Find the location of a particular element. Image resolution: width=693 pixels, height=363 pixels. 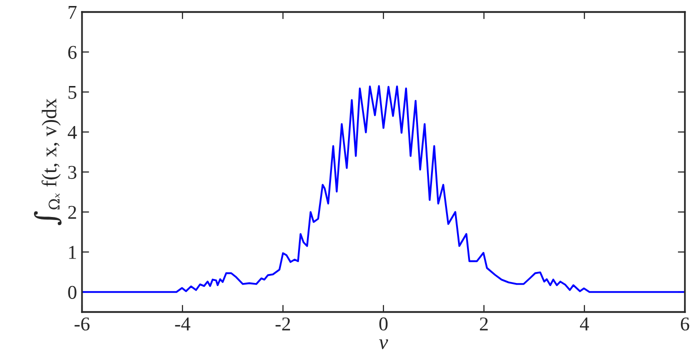

y-axis-title: ∫$_{Ωₓ}$ f(t, x, v)dx is located at coordinates (48, 162).